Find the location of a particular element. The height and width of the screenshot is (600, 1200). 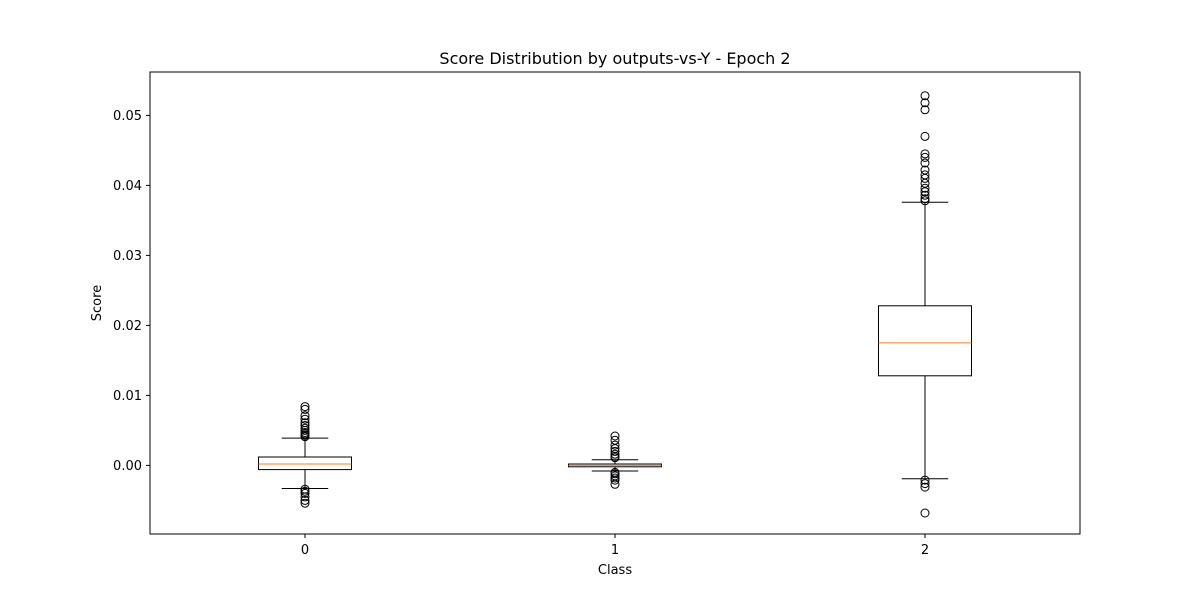

x-axis-label: Class is located at coordinates (615, 570).